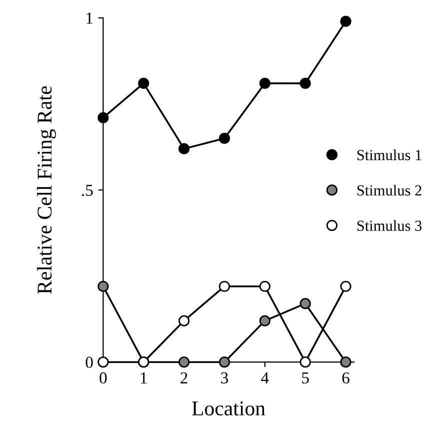  What do you see at coordinates (346, 378) in the screenshot?
I see `x-tick-label: 6` at bounding box center [346, 378].